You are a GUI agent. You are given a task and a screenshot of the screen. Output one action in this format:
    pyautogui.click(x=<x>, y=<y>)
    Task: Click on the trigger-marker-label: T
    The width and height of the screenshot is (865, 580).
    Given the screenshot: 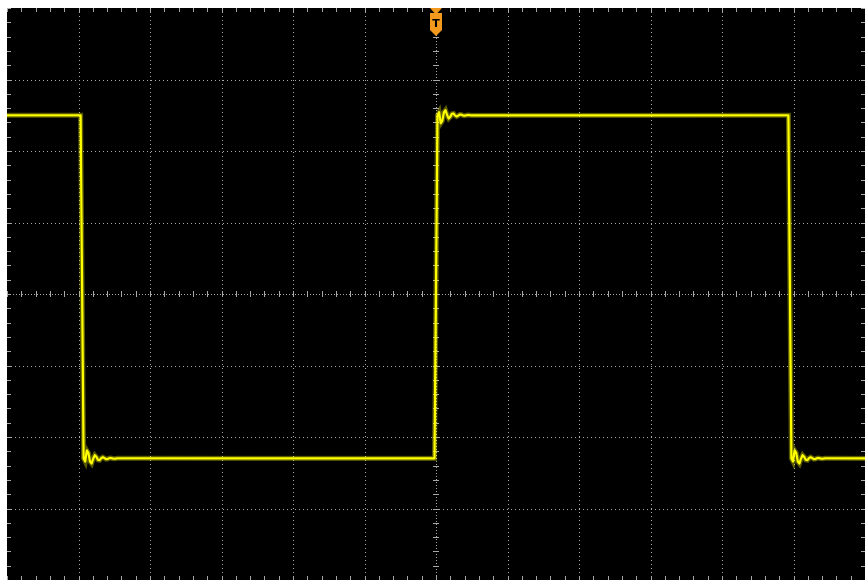 What is the action you would take?
    pyautogui.click(x=436, y=23)
    